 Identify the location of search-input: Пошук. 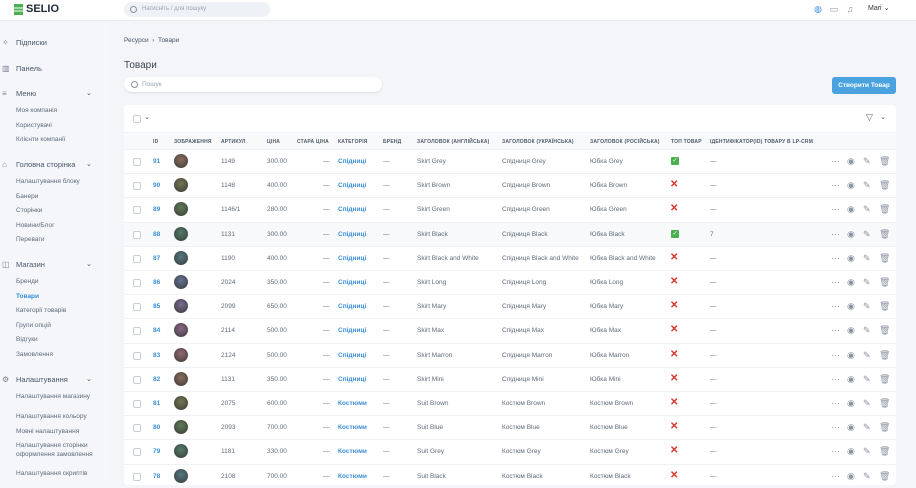
(253, 84).